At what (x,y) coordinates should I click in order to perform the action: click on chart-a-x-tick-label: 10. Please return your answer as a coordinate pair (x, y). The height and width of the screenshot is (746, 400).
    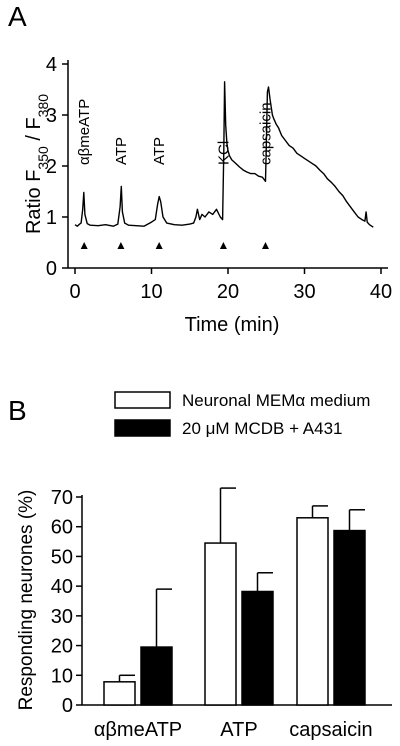
    Looking at the image, I should click on (151, 292).